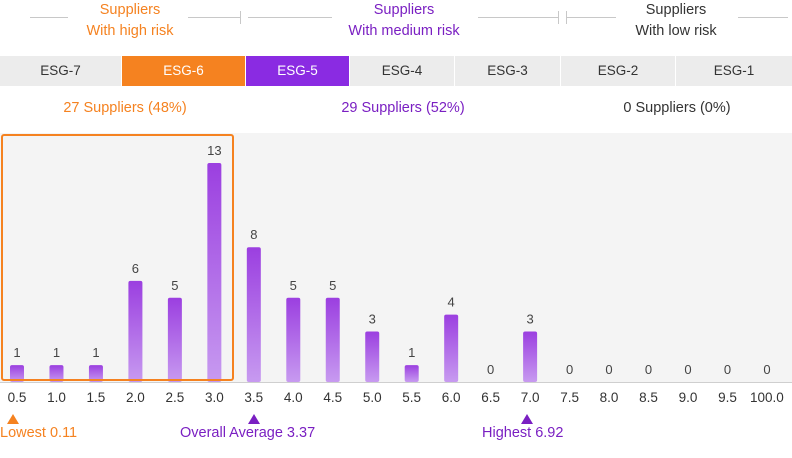 This screenshot has width=792, height=458. What do you see at coordinates (727, 397) in the screenshot?
I see `x-tick-label: 9.5` at bounding box center [727, 397].